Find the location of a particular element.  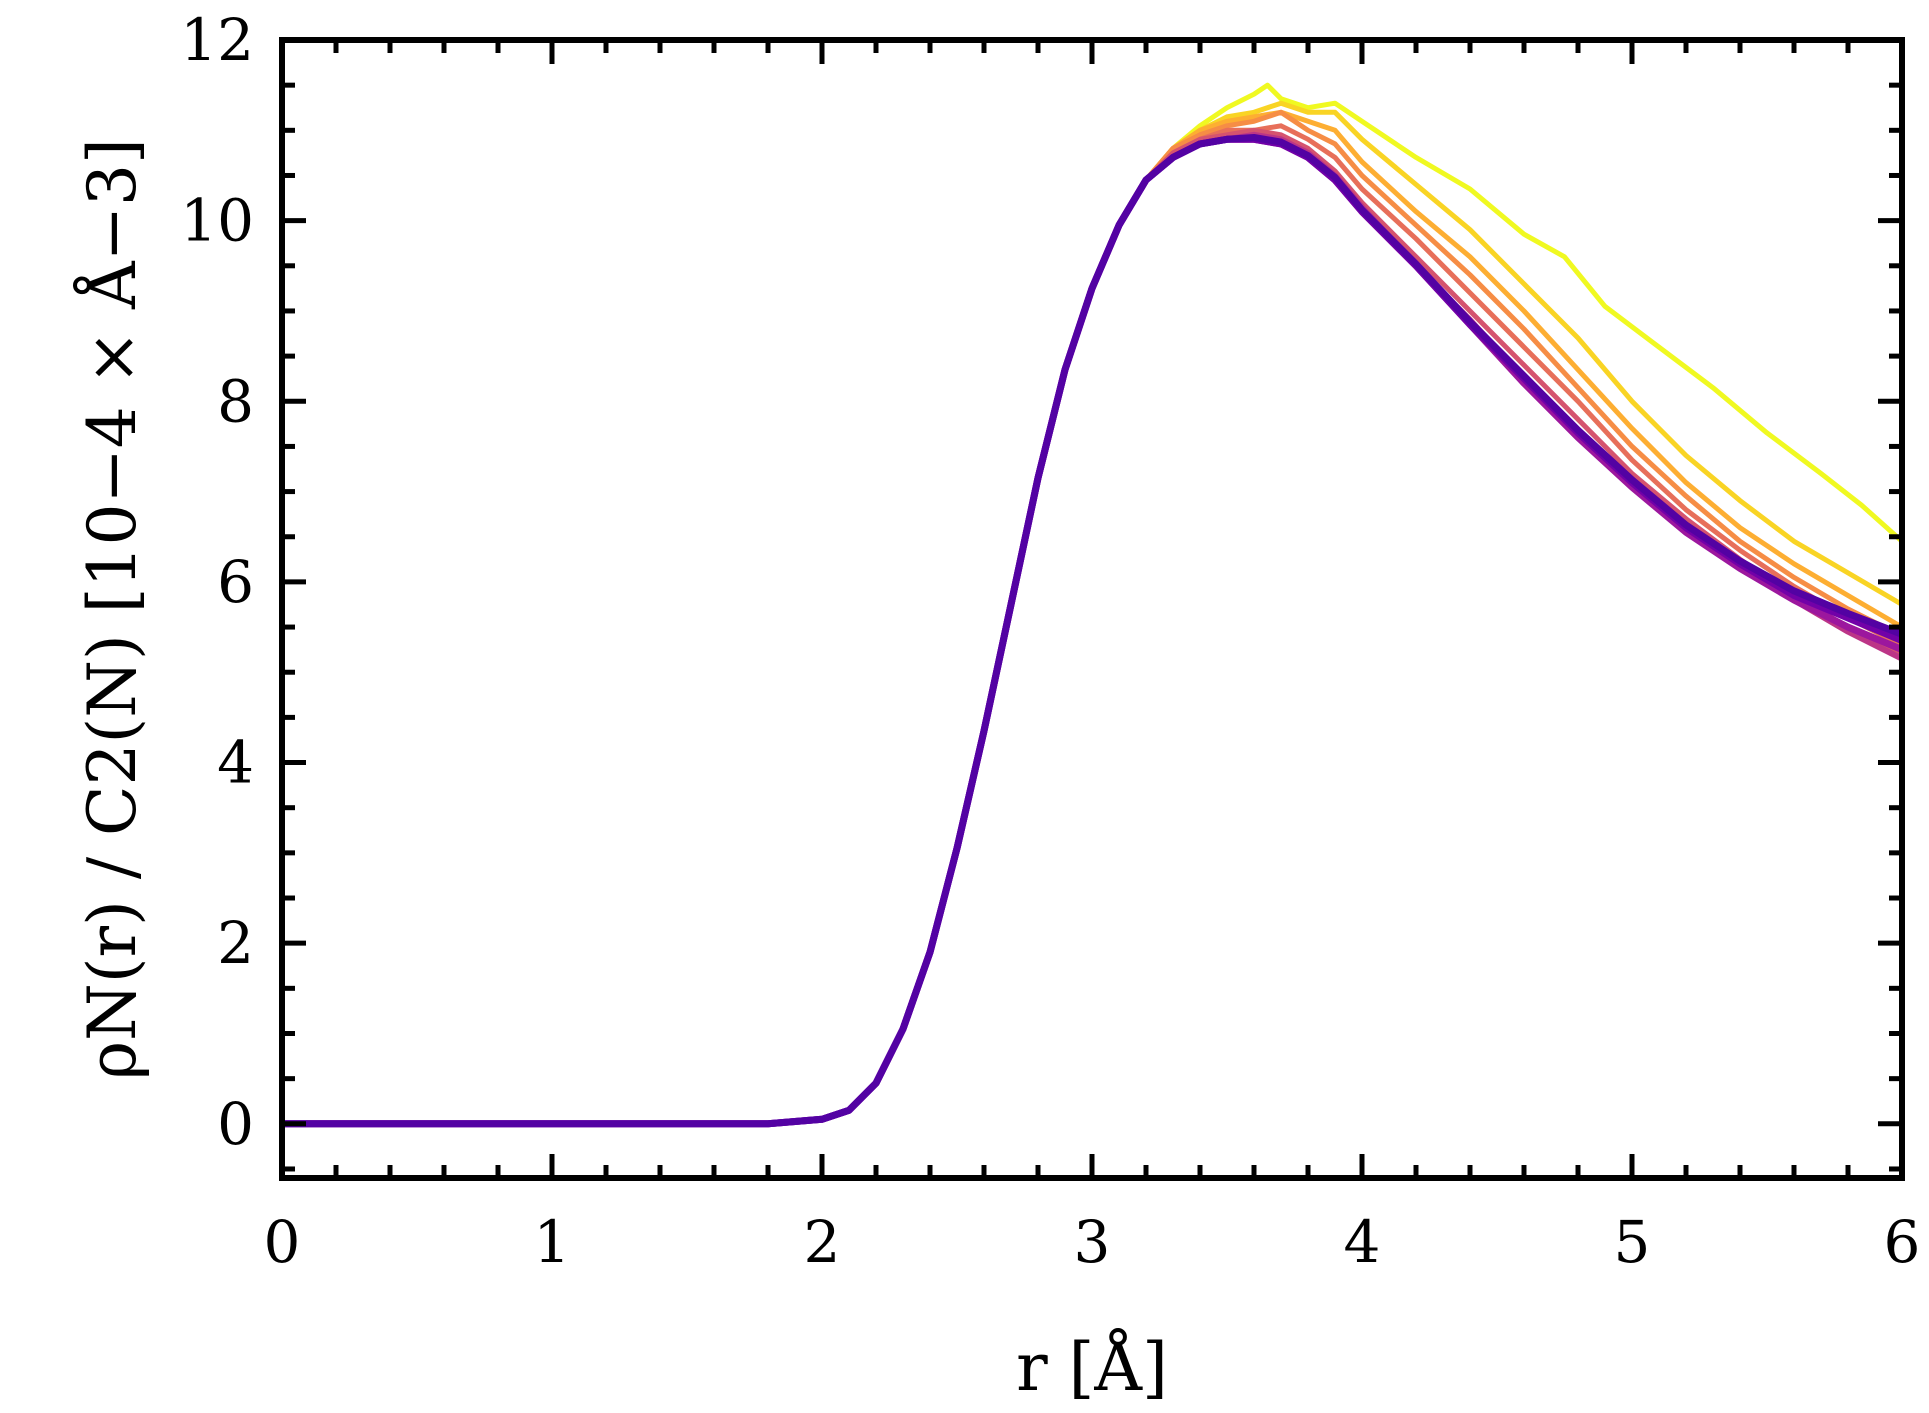

x-tick-label: 1 is located at coordinates (552, 1242).